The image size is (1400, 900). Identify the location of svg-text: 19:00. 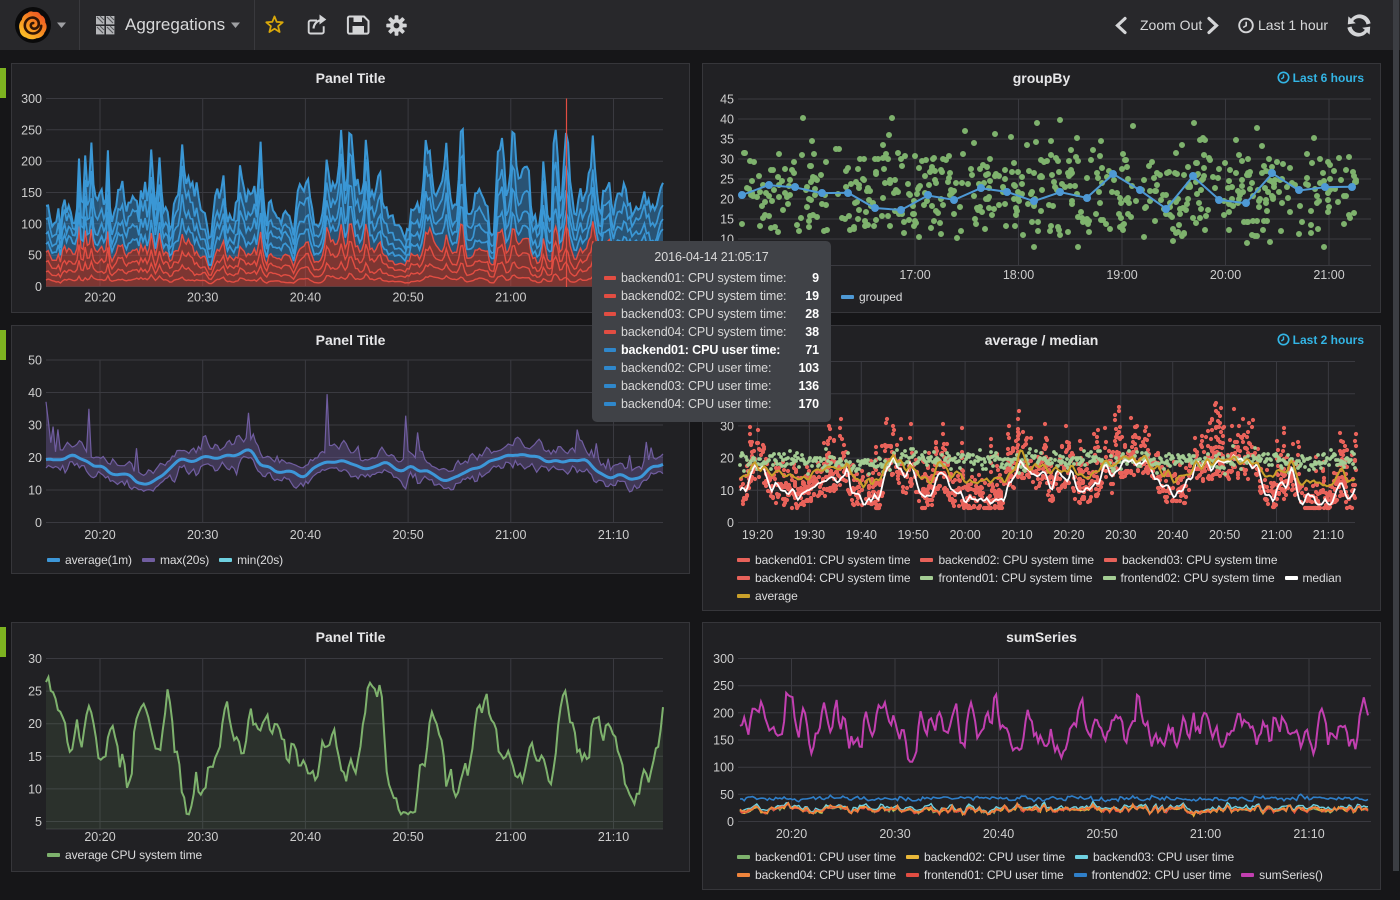
(1121, 275).